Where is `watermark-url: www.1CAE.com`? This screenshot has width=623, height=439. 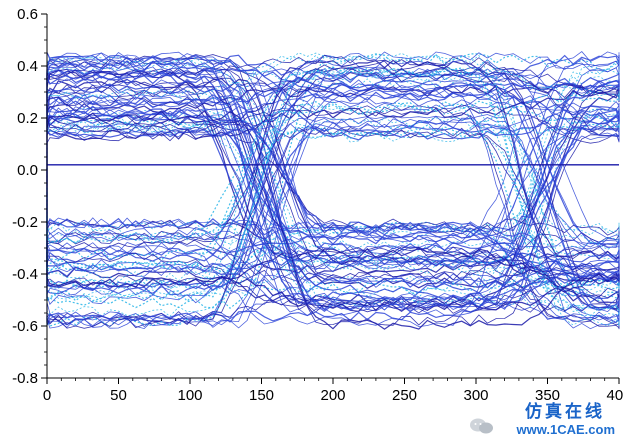 watermark-url: www.1CAE.com is located at coordinates (565, 429).